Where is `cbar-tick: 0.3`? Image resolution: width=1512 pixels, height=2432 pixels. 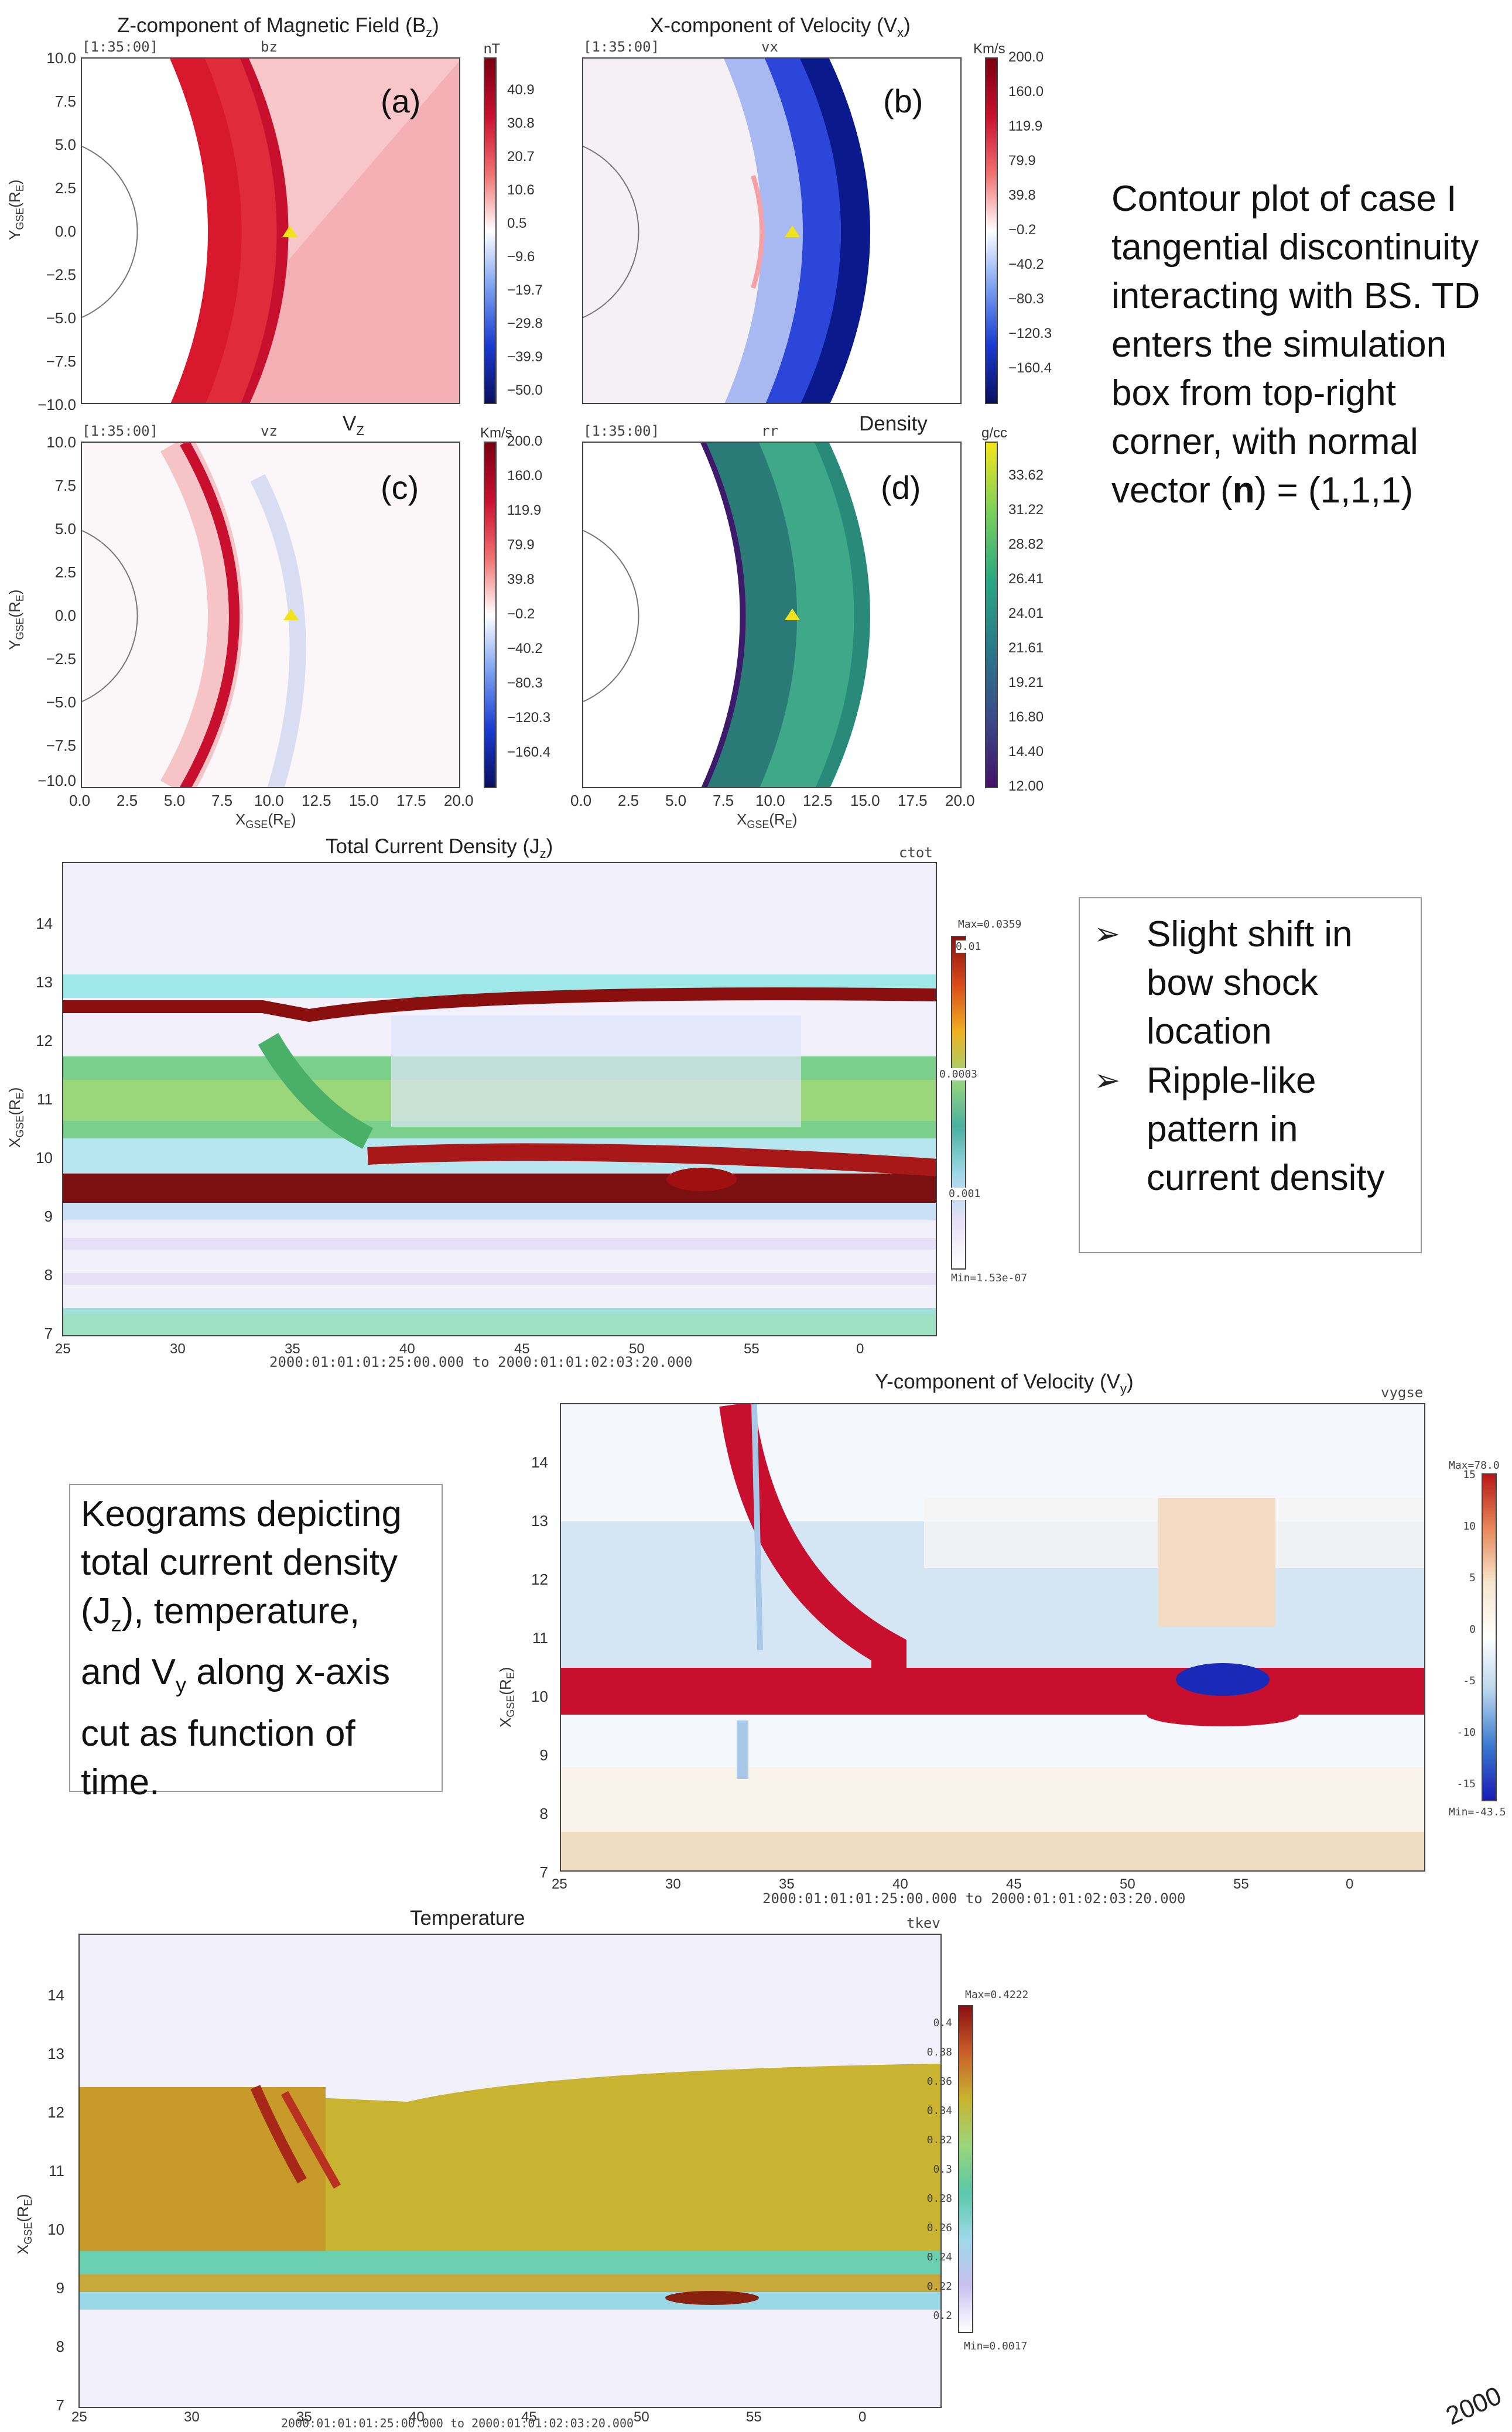
cbar-tick: 0.3 is located at coordinates (942, 2169).